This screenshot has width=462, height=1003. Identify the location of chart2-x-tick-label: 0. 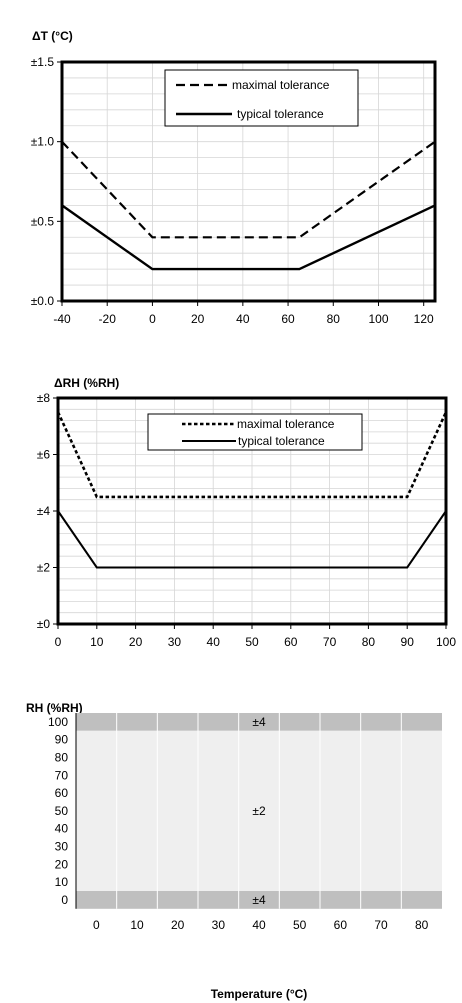
(58, 642).